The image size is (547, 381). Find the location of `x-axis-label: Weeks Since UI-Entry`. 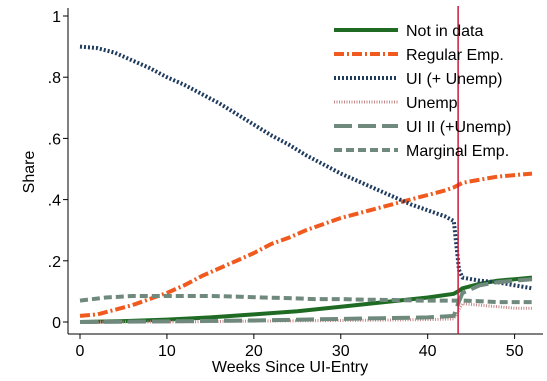

x-axis-label: Weeks Since UI-Entry is located at coordinates (290, 367).